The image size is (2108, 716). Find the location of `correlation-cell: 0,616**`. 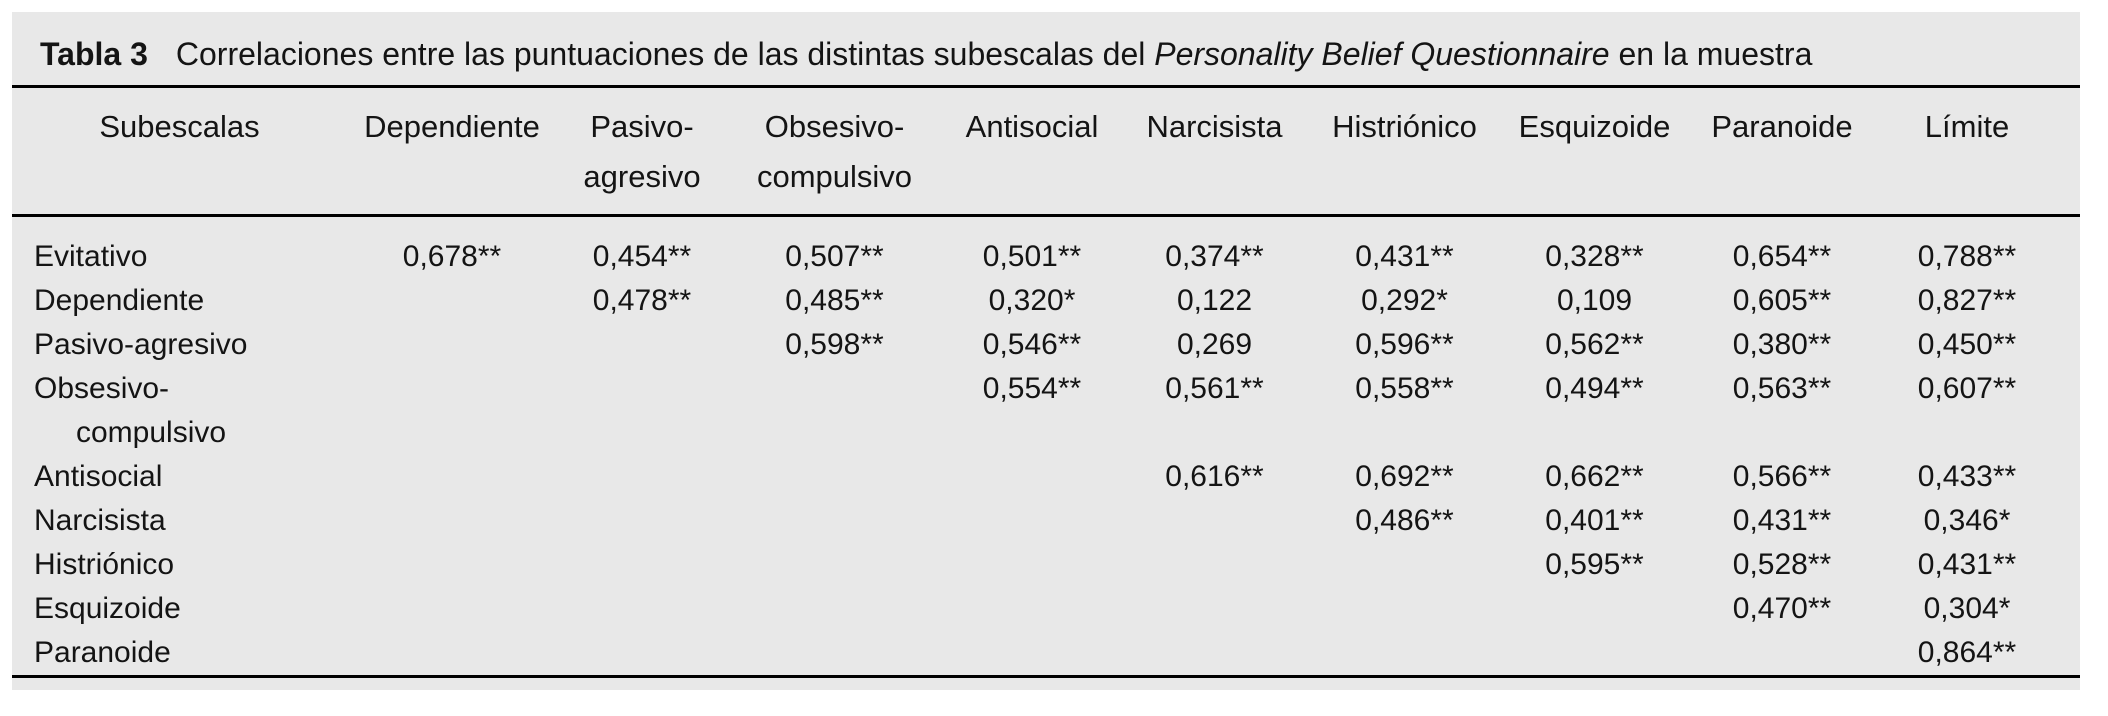

correlation-cell: 0,616** is located at coordinates (1214, 476).